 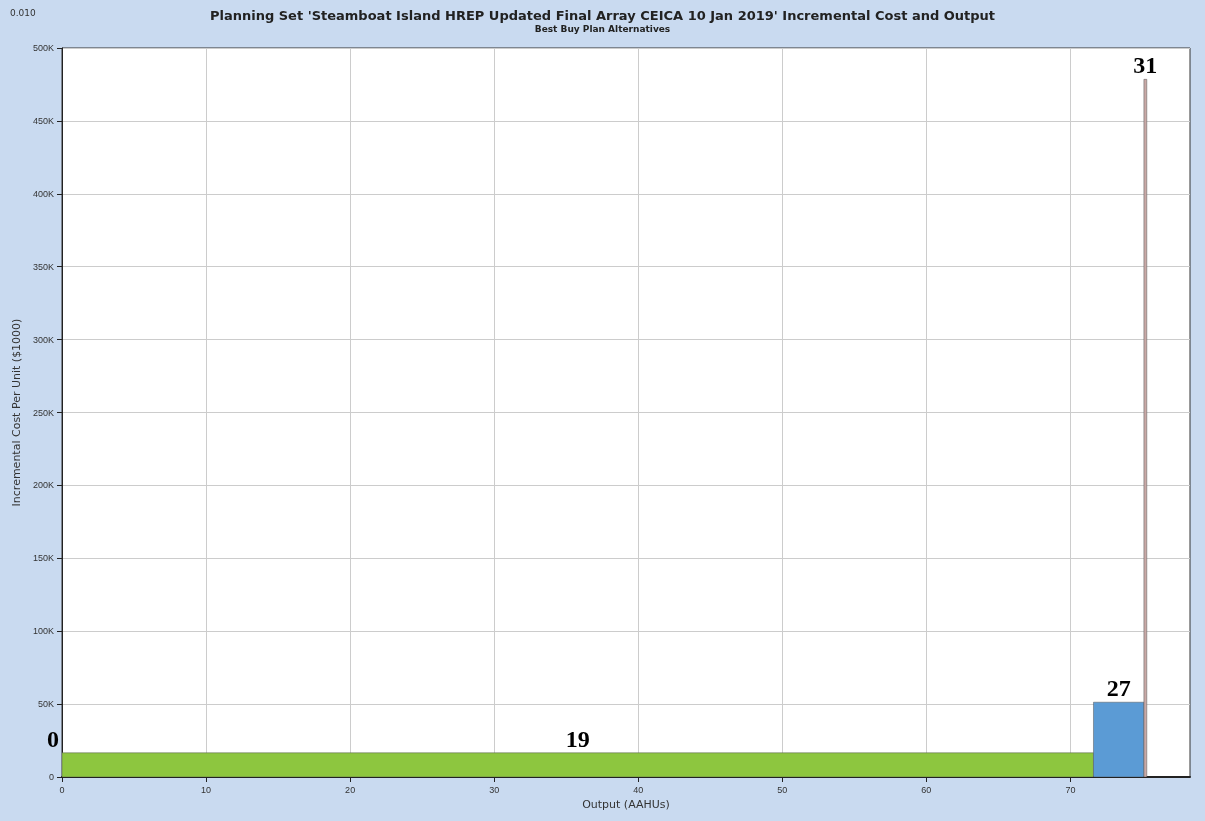 I want to click on x-axis-title: Output (AAHUs), so click(x=626, y=804).